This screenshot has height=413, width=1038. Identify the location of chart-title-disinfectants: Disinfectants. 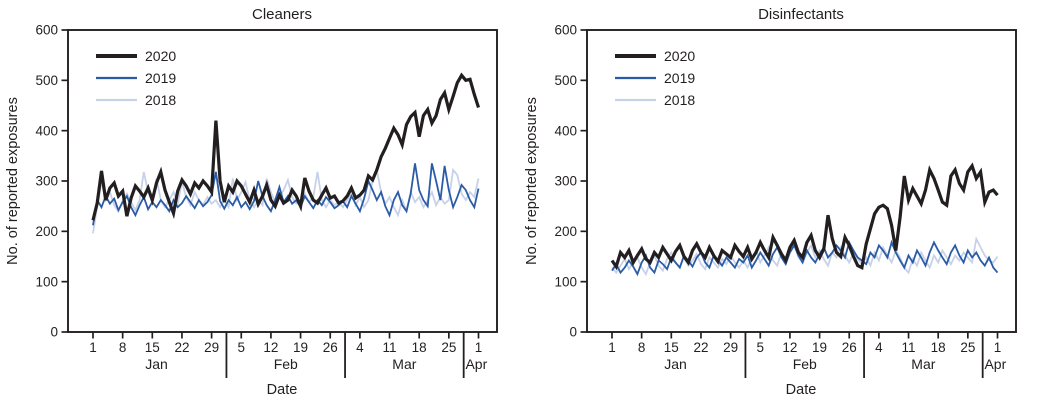
(801, 14).